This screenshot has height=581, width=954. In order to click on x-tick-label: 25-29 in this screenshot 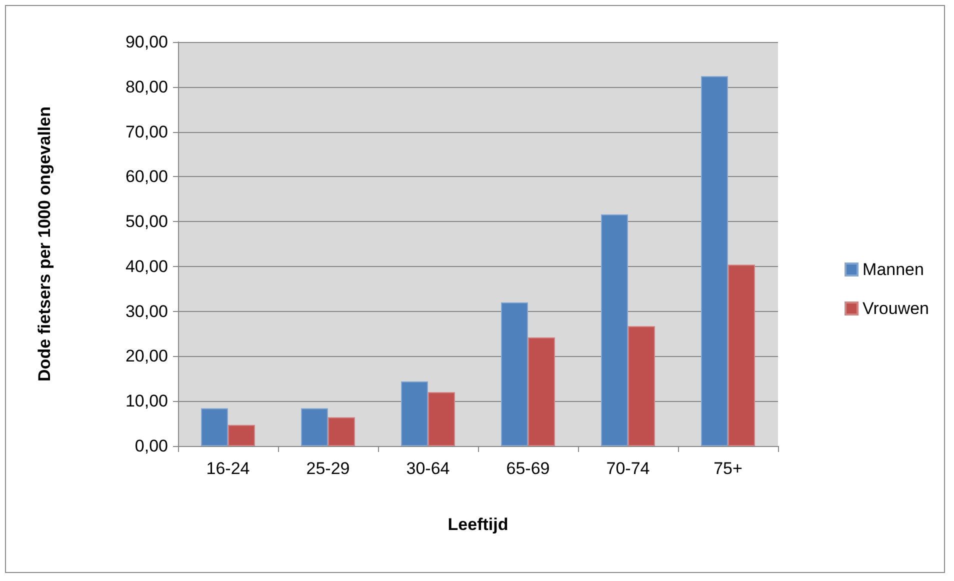, I will do `click(328, 468)`.